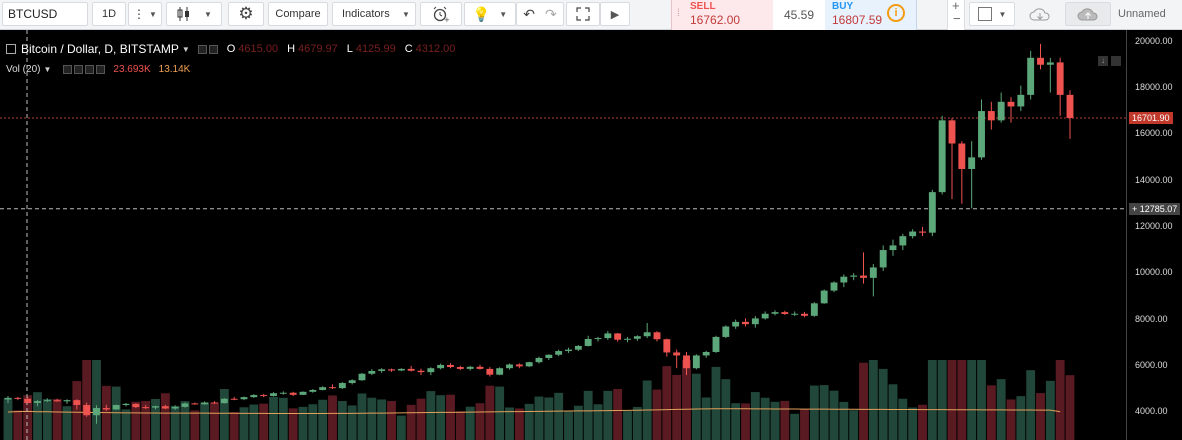  I want to click on gear-icon: ⚙, so click(246, 13).